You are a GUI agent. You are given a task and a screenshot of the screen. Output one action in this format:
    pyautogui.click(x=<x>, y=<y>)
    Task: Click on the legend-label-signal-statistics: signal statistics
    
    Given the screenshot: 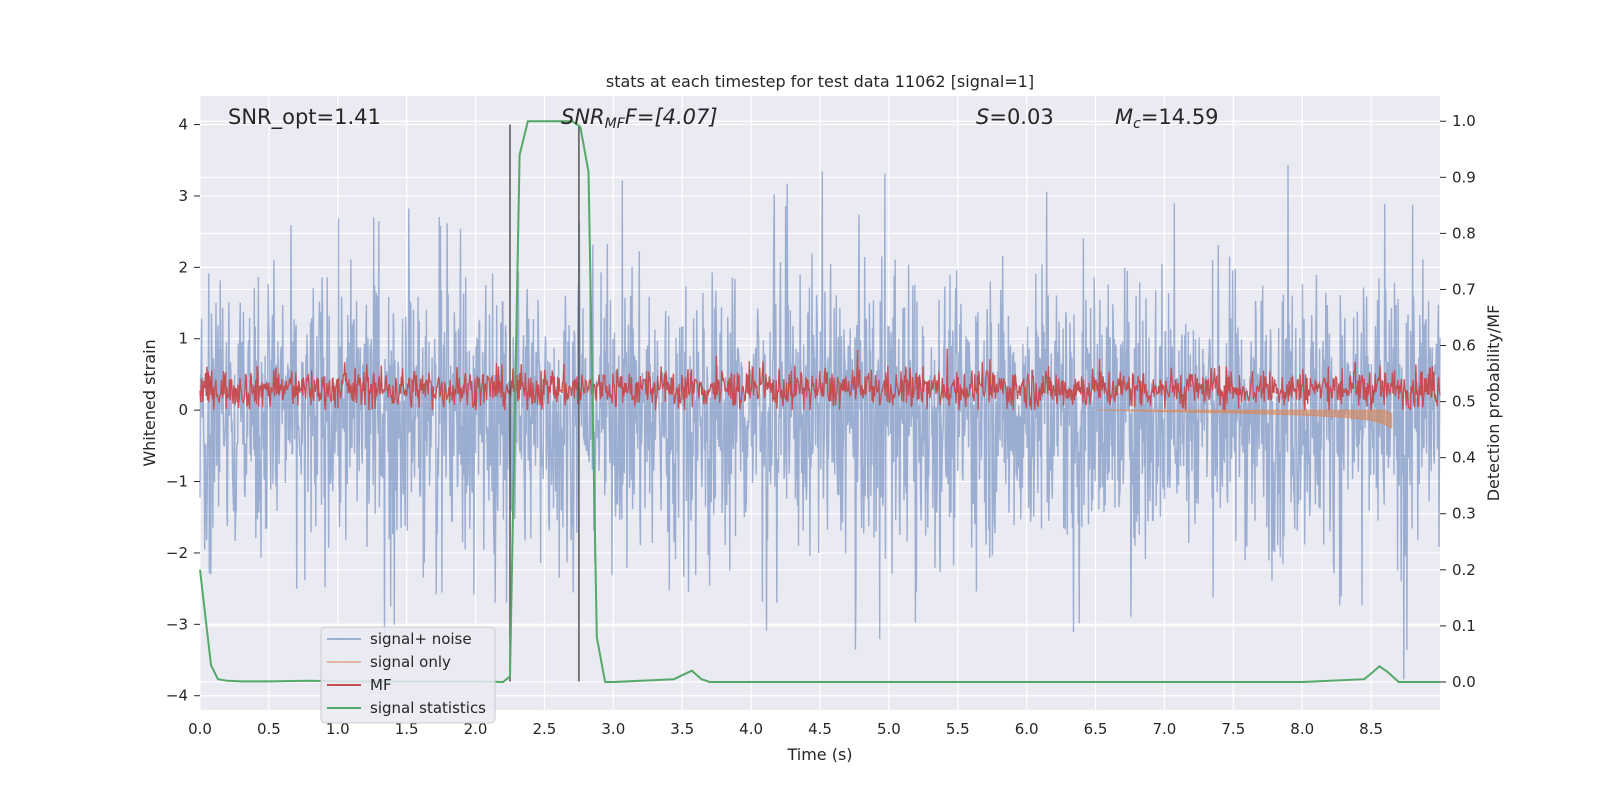 What is the action you would take?
    pyautogui.click(x=428, y=708)
    